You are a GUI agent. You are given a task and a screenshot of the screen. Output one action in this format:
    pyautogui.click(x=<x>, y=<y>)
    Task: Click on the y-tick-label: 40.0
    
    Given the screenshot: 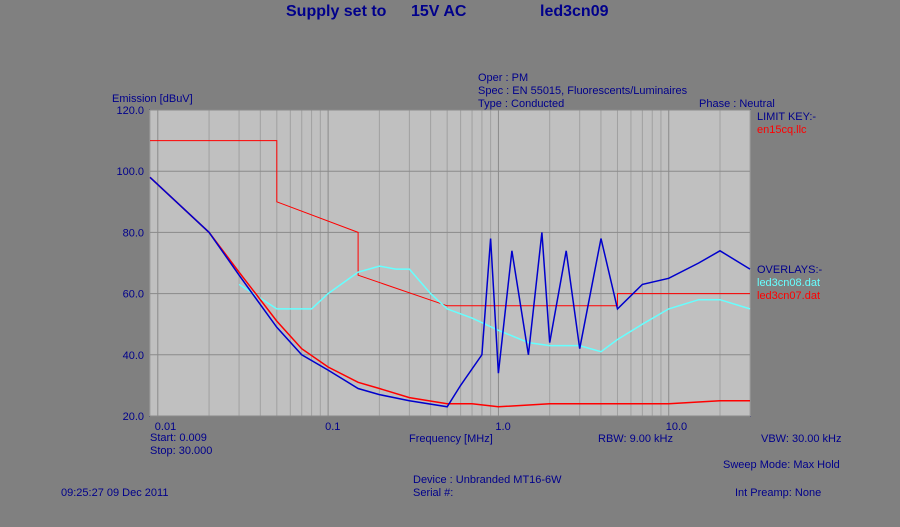 What is the action you would take?
    pyautogui.click(x=133, y=356)
    